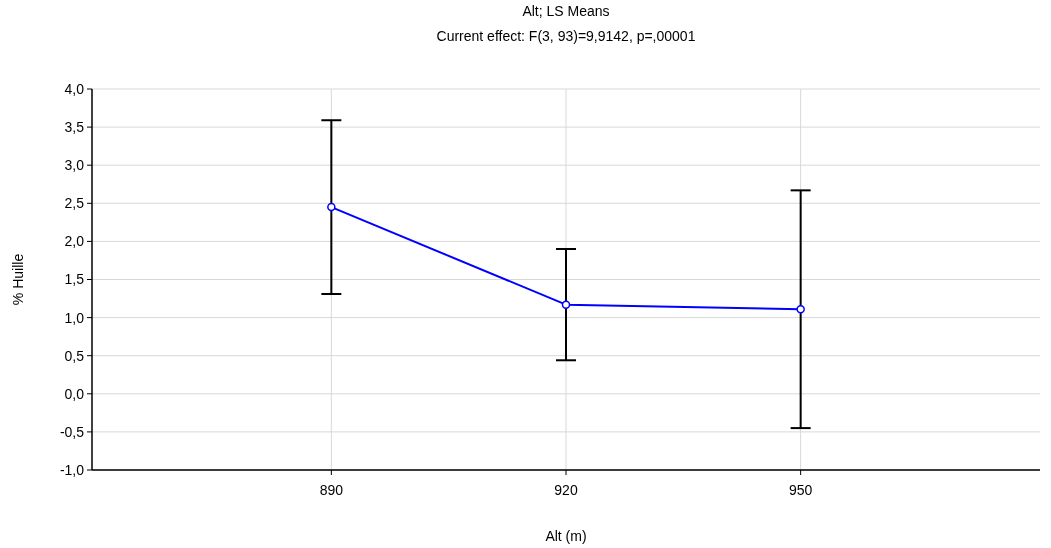 The image size is (1051, 548). Describe the element at coordinates (566, 36) in the screenshot. I see `chart-subtitle: Current effect: F(3, 93)=9,9142, p=,00001` at that location.